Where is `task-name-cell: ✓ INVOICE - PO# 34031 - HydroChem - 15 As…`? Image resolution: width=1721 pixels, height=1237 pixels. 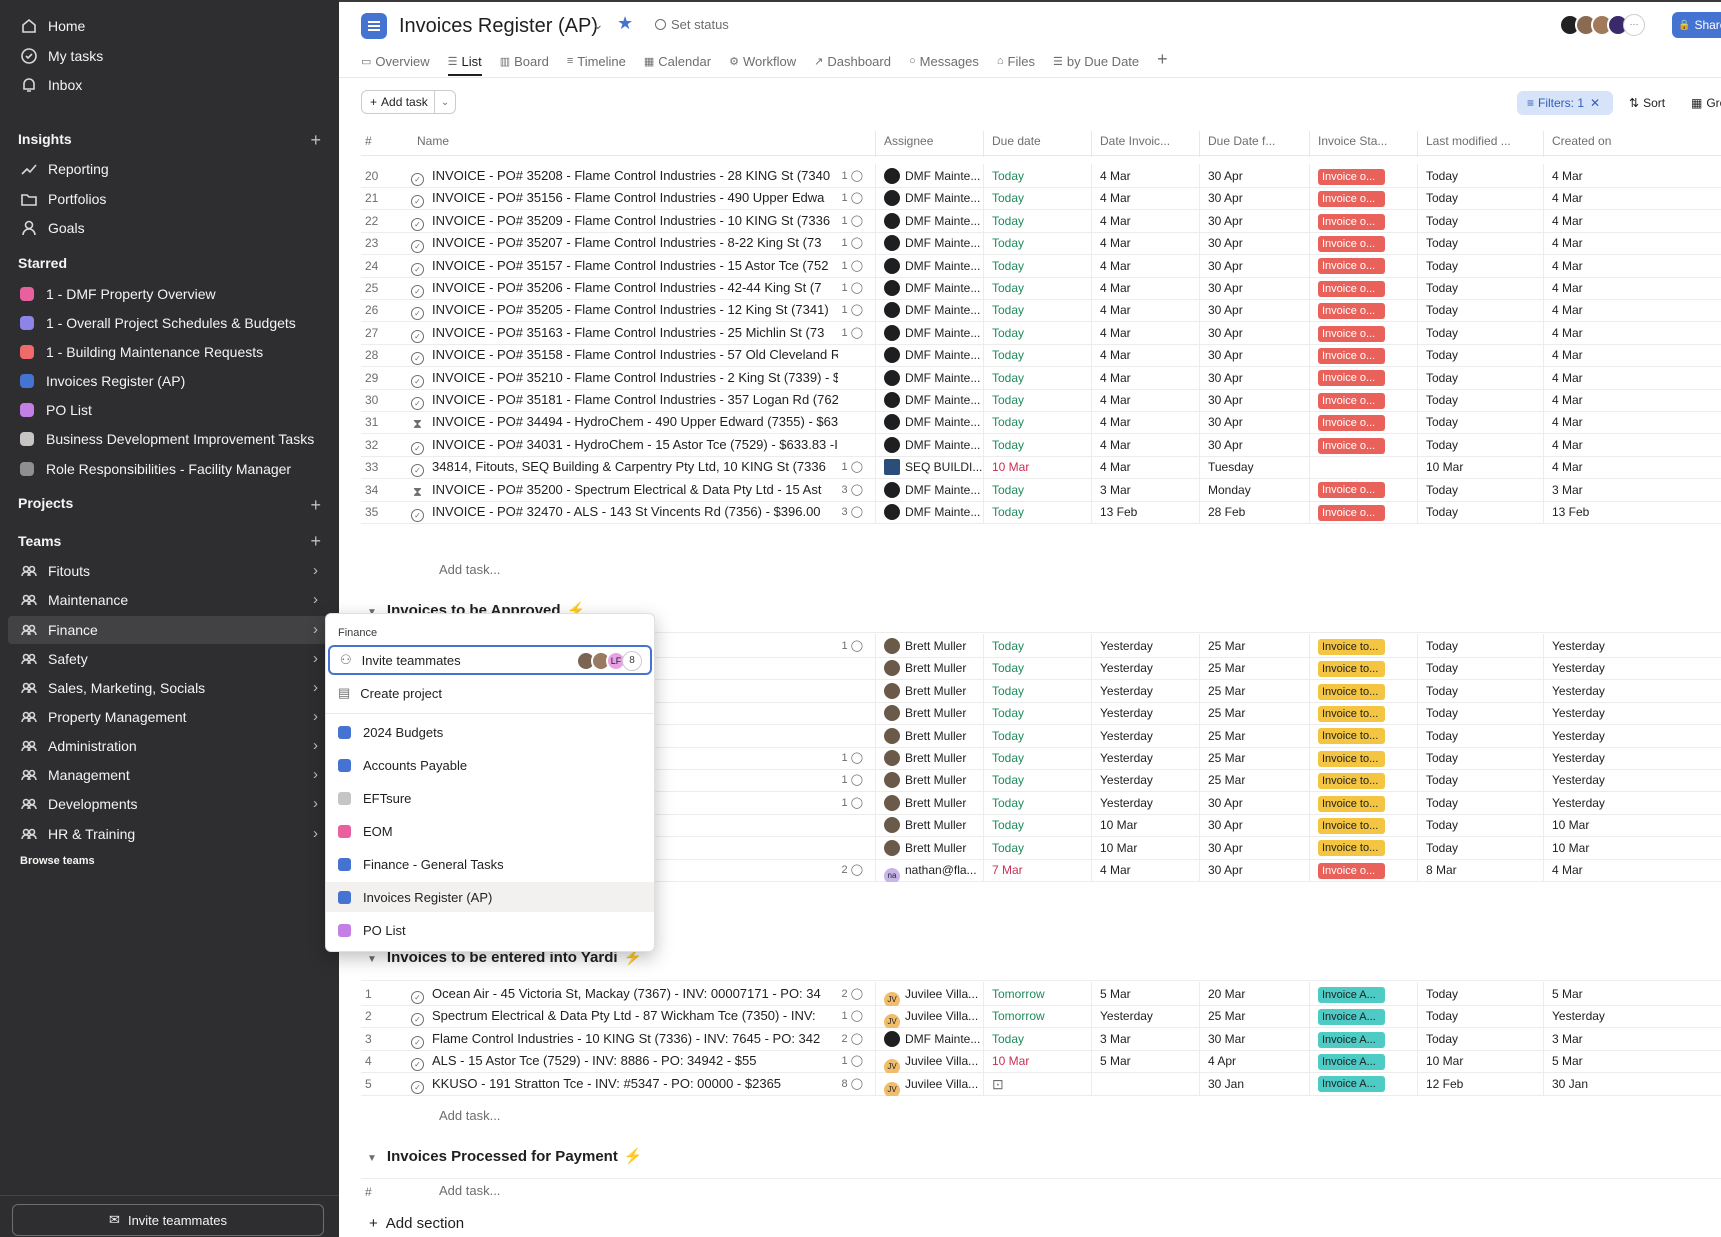 task-name-cell: ✓ INVOICE - PO# 34031 - HydroChem - 15 As… is located at coordinates (643, 445).